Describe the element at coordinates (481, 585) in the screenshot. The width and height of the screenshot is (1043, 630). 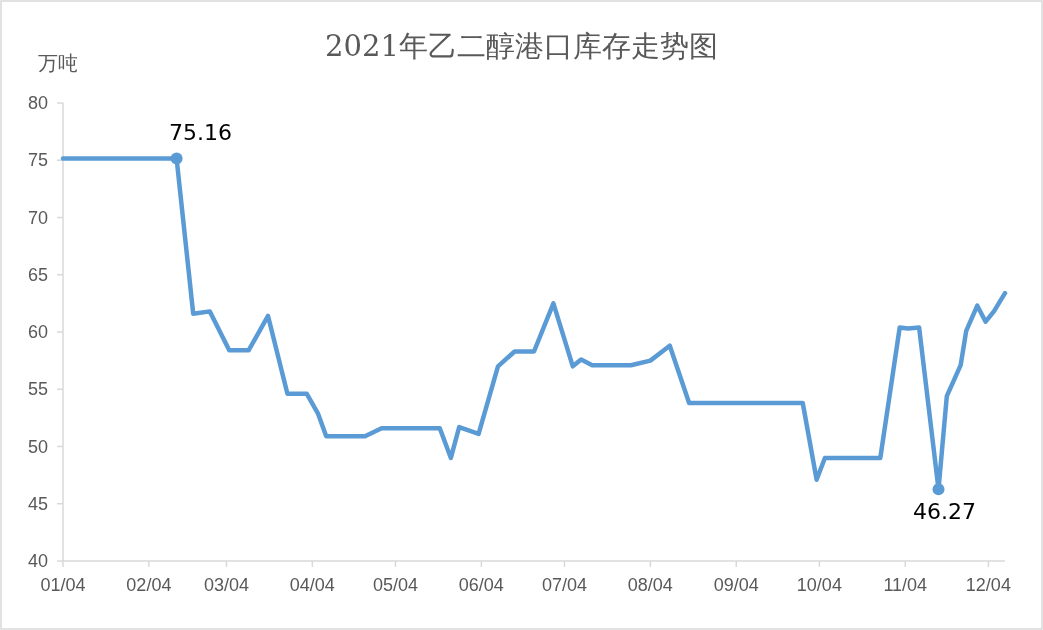
I see `x-tick-label: 06/04` at that location.